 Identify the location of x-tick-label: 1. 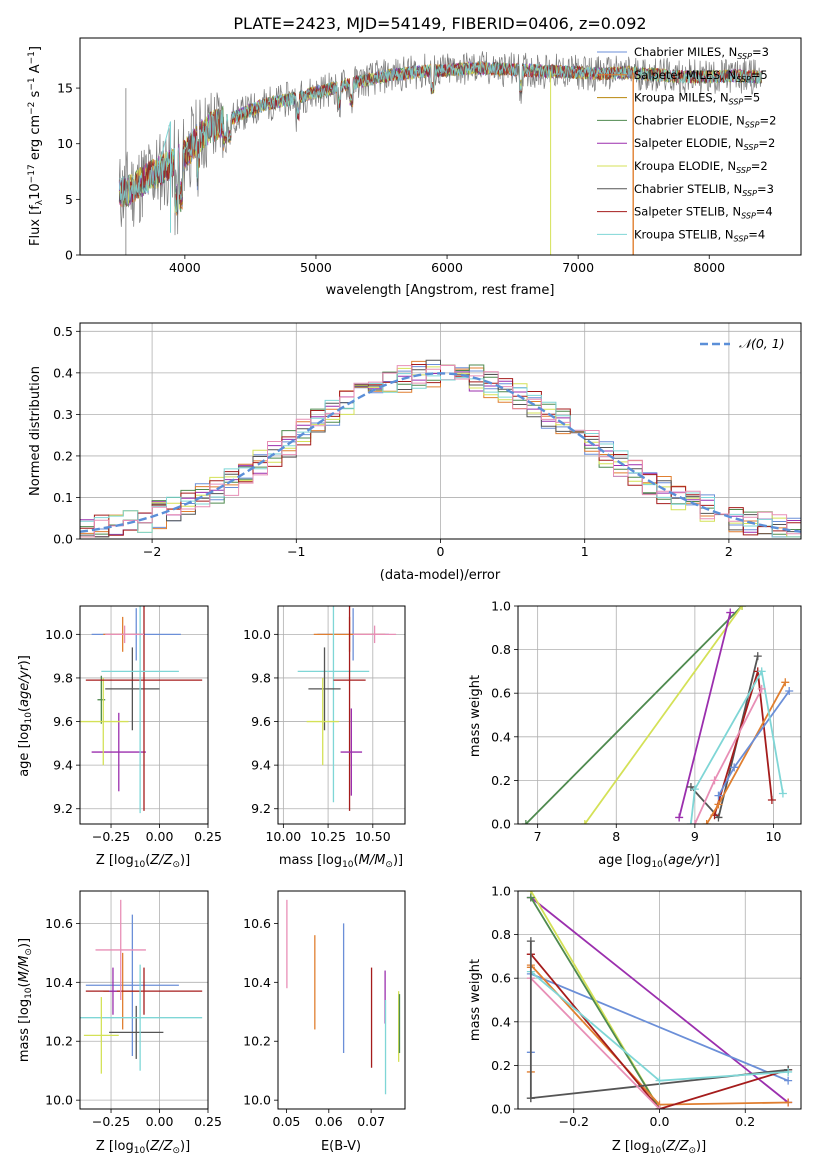
(585, 551).